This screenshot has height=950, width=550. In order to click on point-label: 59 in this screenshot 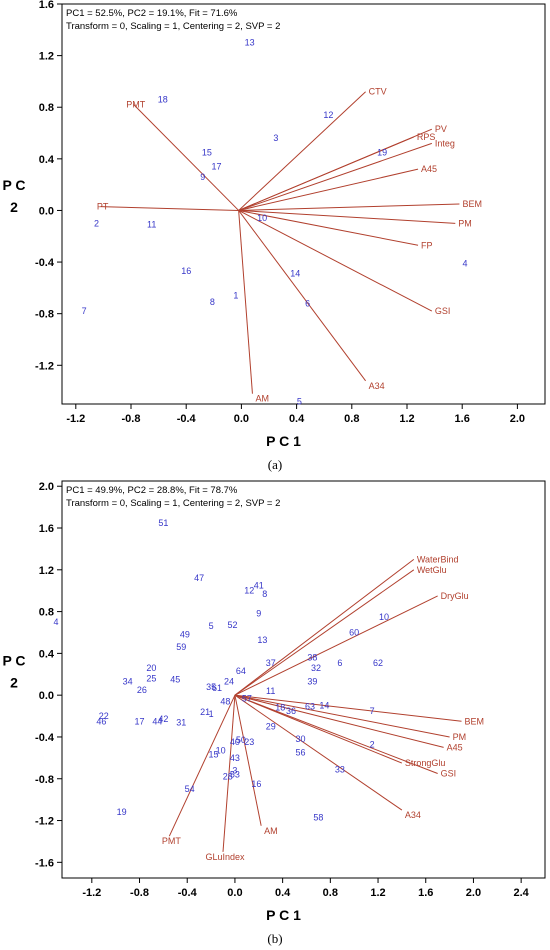, I will do `click(181, 647)`.